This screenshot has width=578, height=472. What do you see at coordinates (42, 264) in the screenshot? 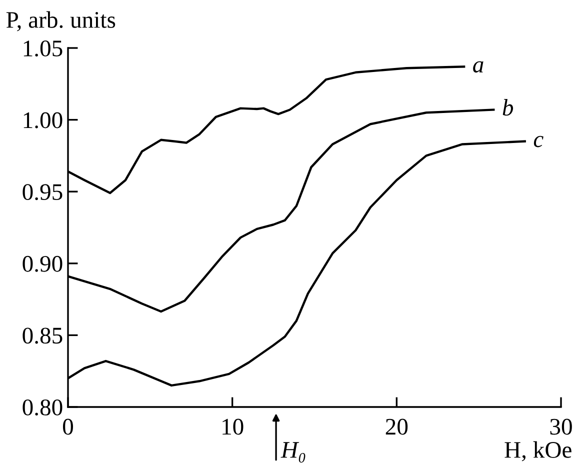
I see `y-tick-label: 0.90` at bounding box center [42, 264].